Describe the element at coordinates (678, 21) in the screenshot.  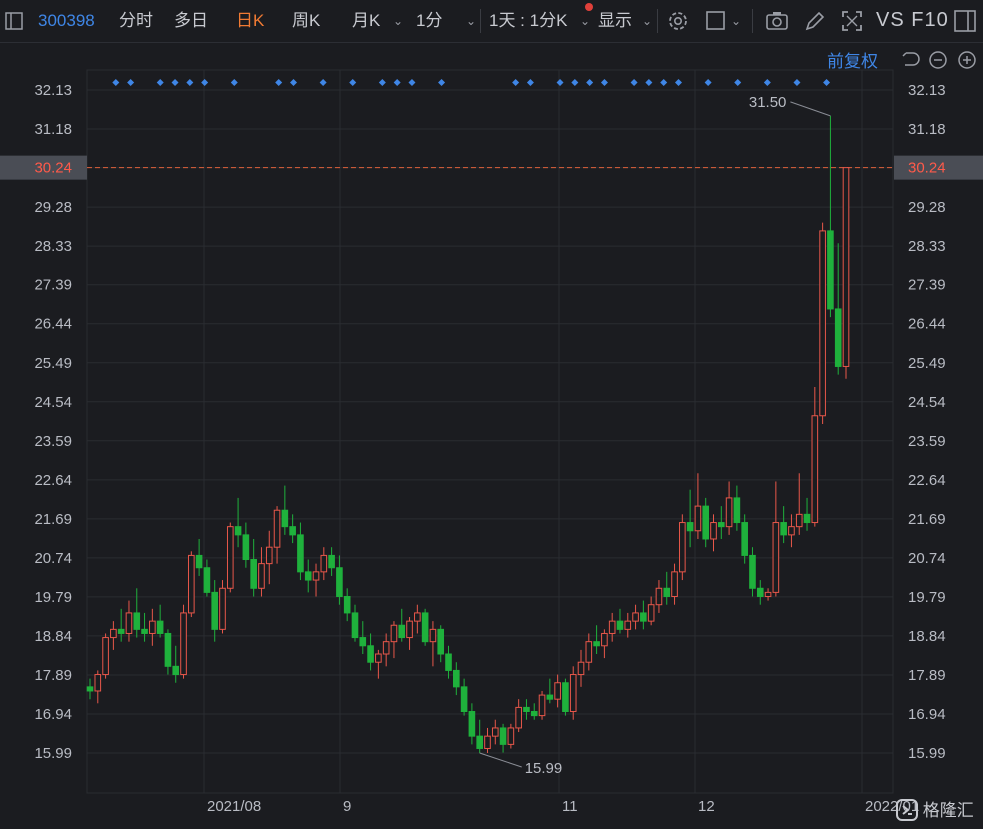
I see `gear-icon` at that location.